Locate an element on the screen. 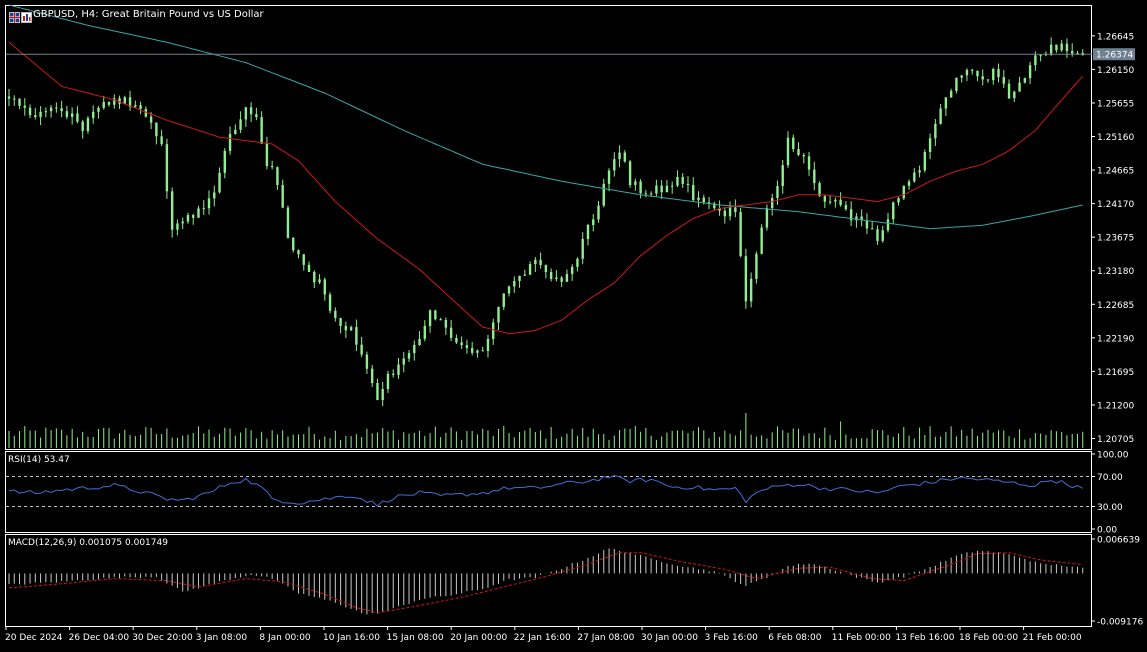 This screenshot has width=1147, height=652. time-tick-label: 3 Jan 08:00 is located at coordinates (222, 638).